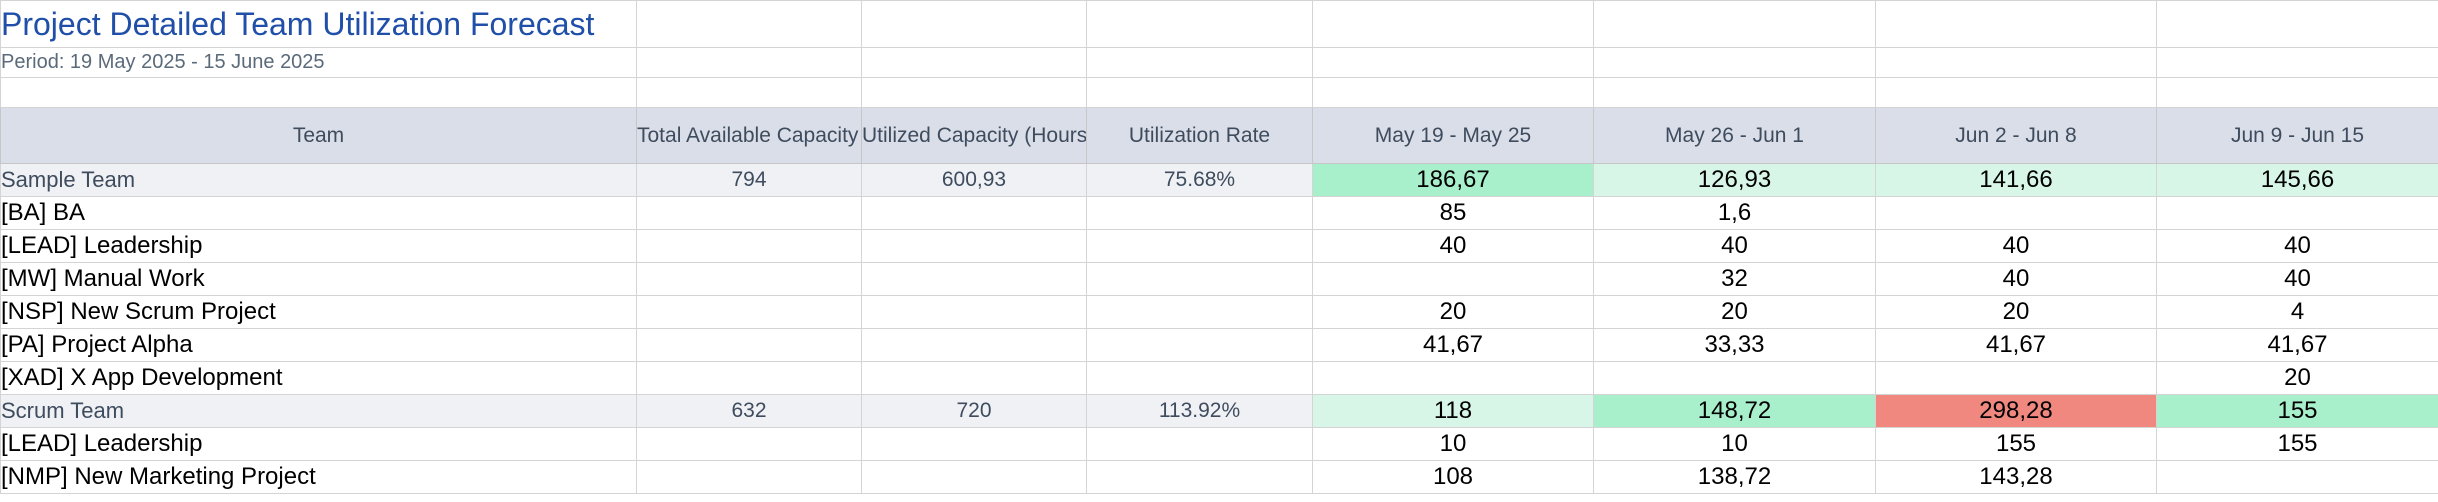 Image resolution: width=2438 pixels, height=502 pixels. Describe the element at coordinates (1453, 279) in the screenshot. I see `project-week-1-cell` at that location.